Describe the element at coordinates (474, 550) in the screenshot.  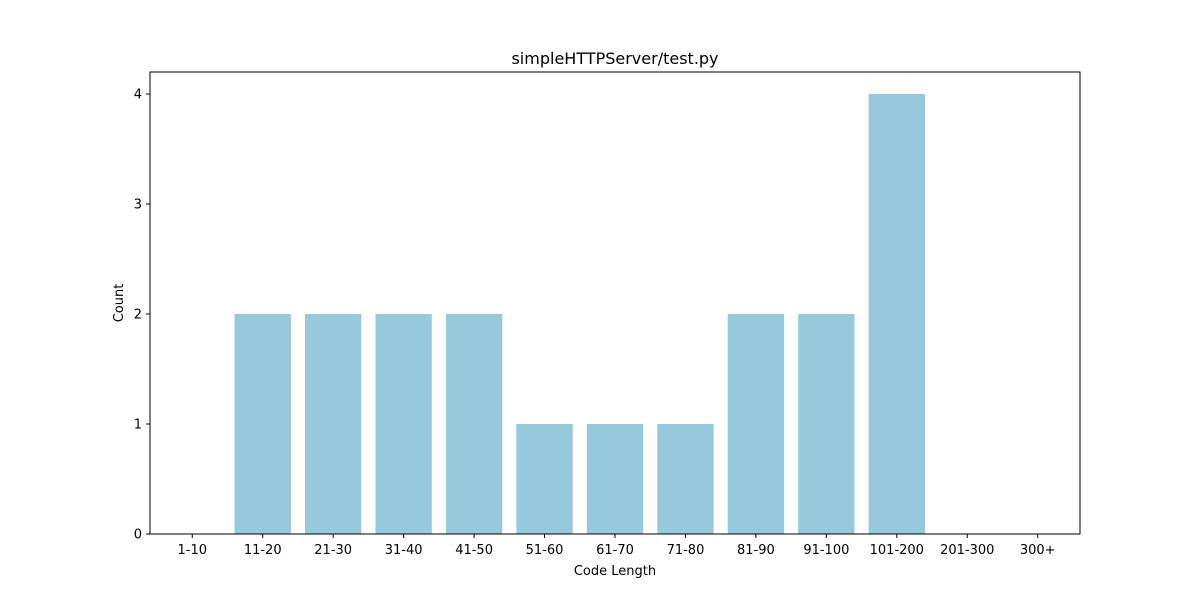
I see `x-tick-label: 41-50` at that location.